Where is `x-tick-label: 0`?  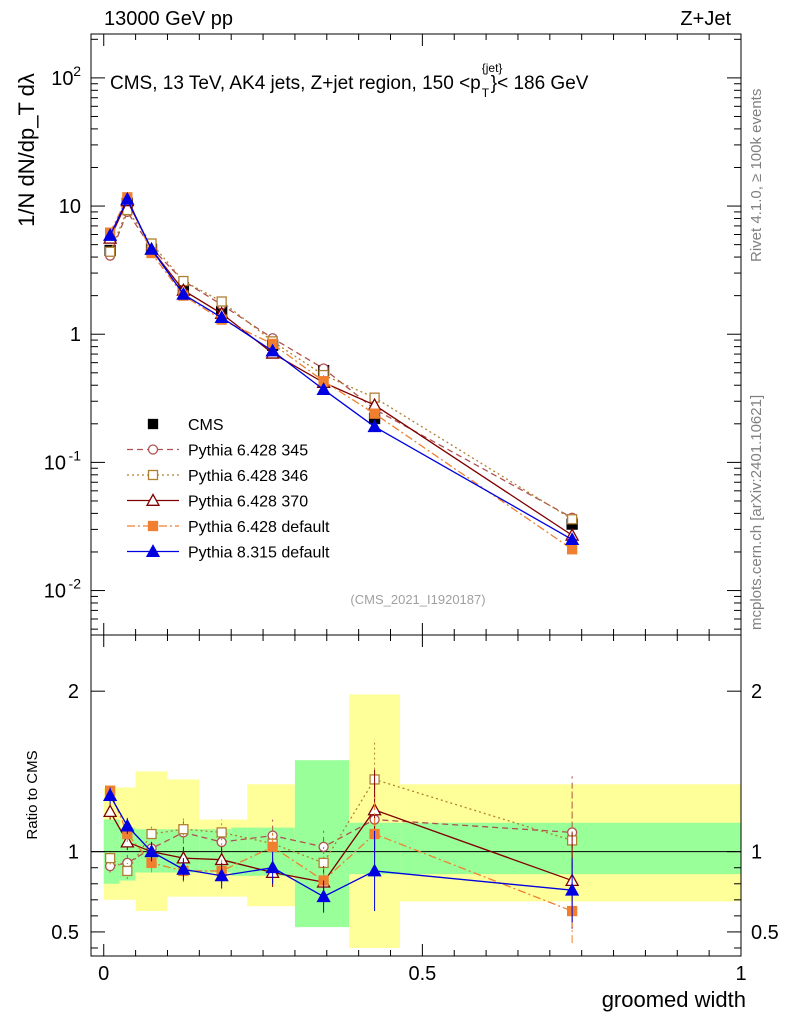 x-tick-label: 0 is located at coordinates (103, 974).